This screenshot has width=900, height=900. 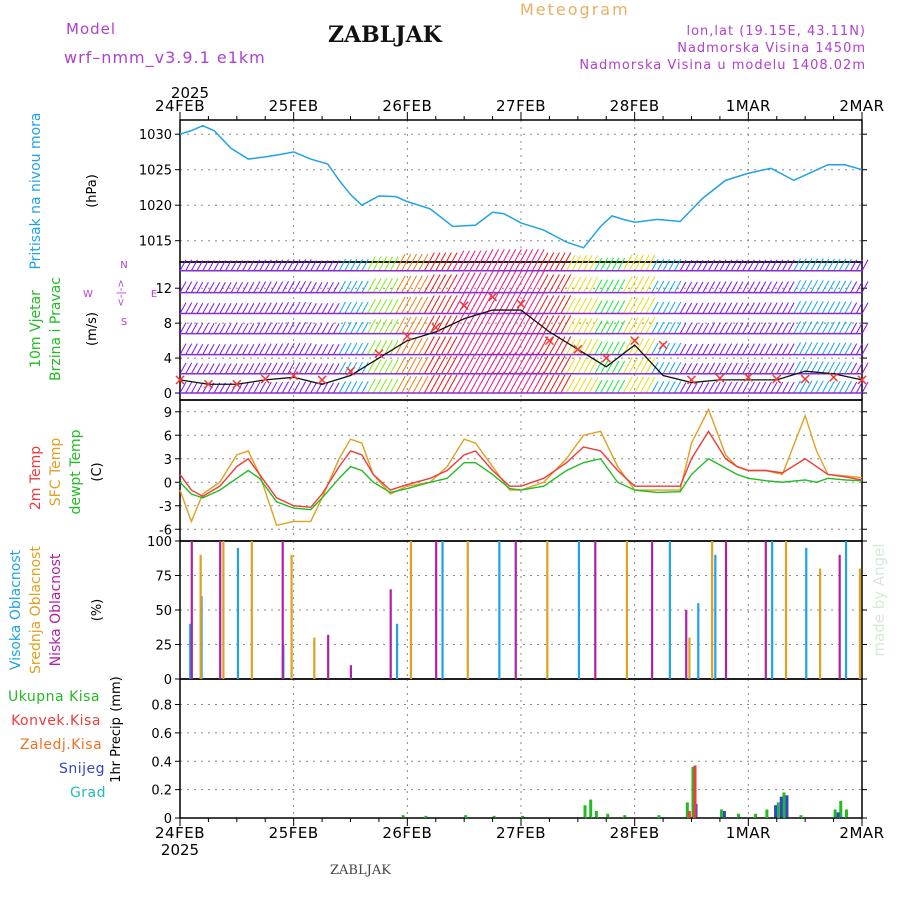 What do you see at coordinates (56, 472) in the screenshot?
I see `sfc-axis-title: SFC Temp` at bounding box center [56, 472].